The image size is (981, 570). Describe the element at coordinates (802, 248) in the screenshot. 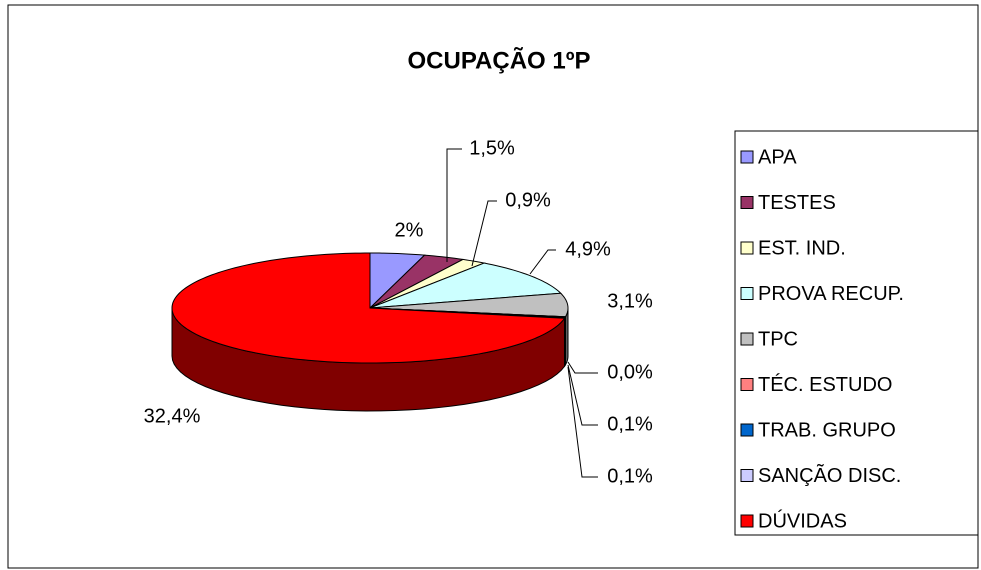

I see `legend-label: EST. IND.` at that location.